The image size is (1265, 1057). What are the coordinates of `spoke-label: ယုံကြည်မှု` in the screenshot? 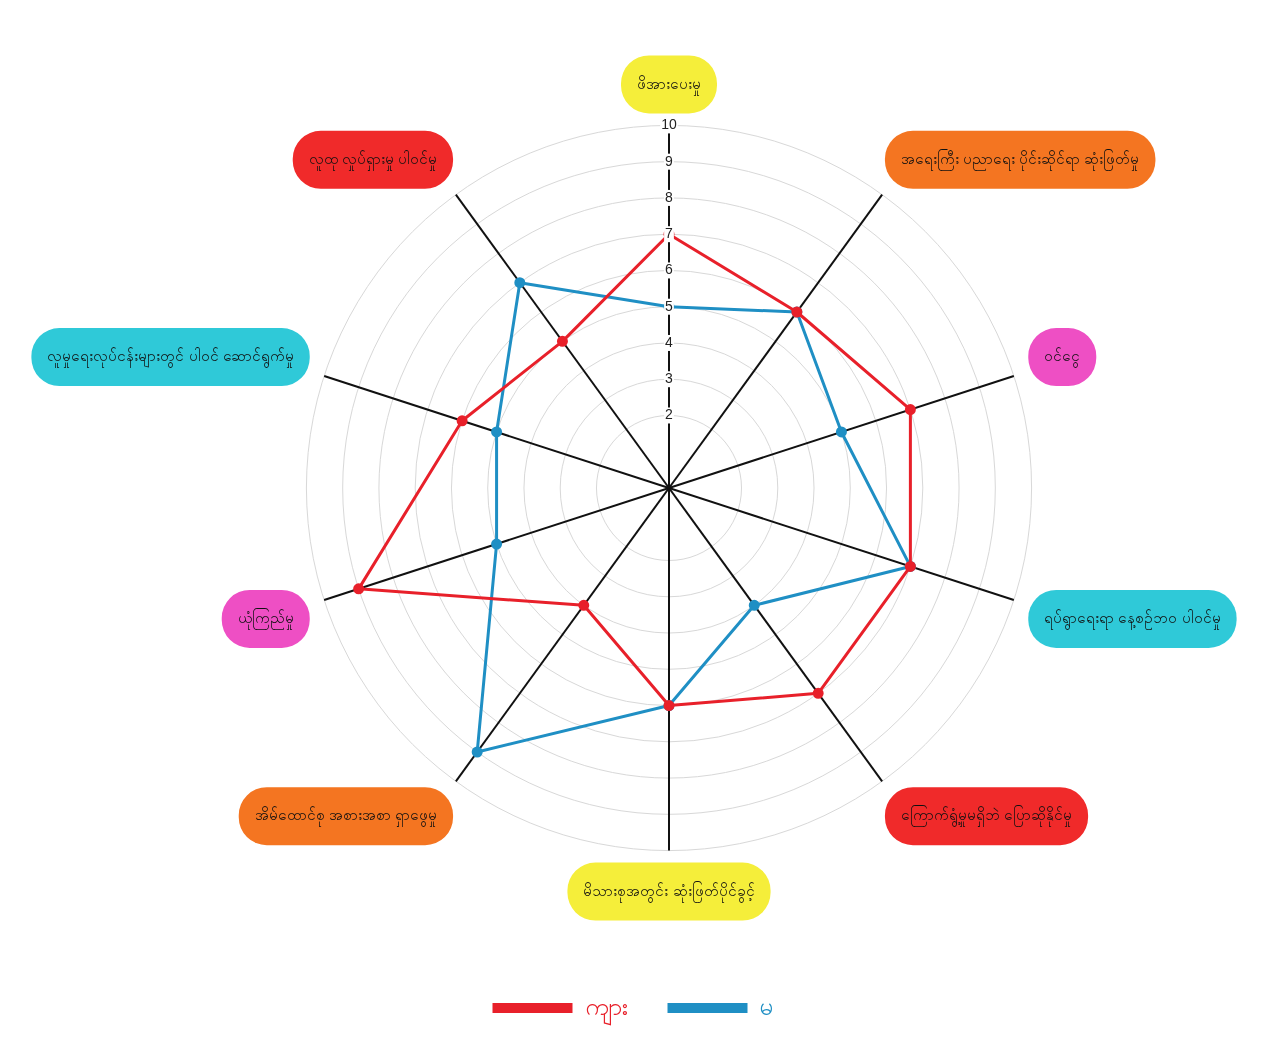 It's located at (265, 619).